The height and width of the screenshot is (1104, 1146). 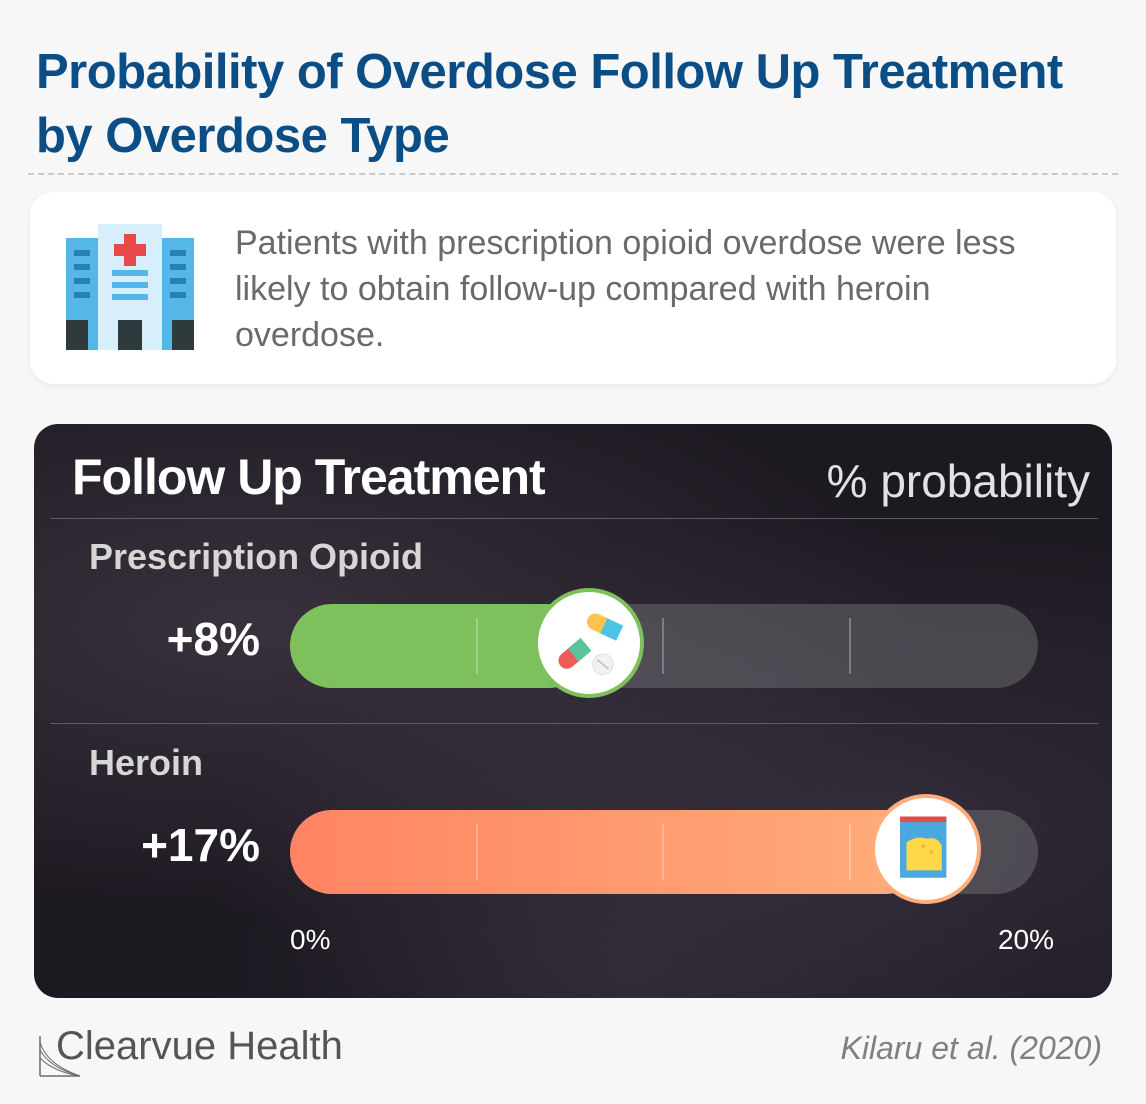 What do you see at coordinates (925, 849) in the screenshot?
I see `powder-bag-icon` at bounding box center [925, 849].